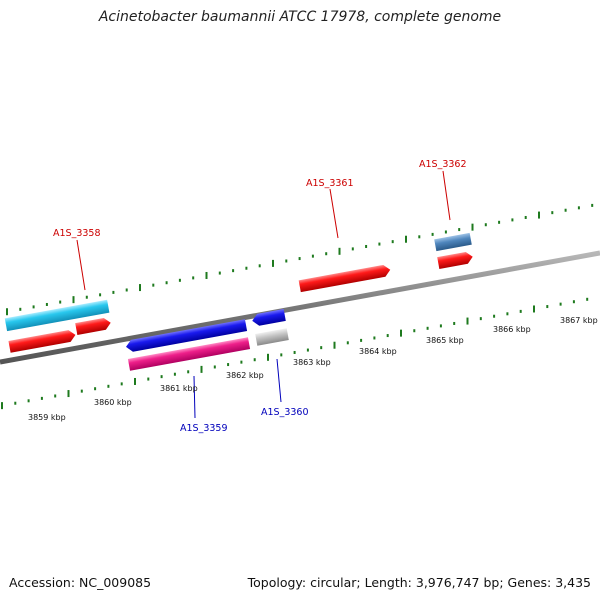 This screenshot has height=600, width=600. I want to click on gene-cyan-upper, so click(57, 315).